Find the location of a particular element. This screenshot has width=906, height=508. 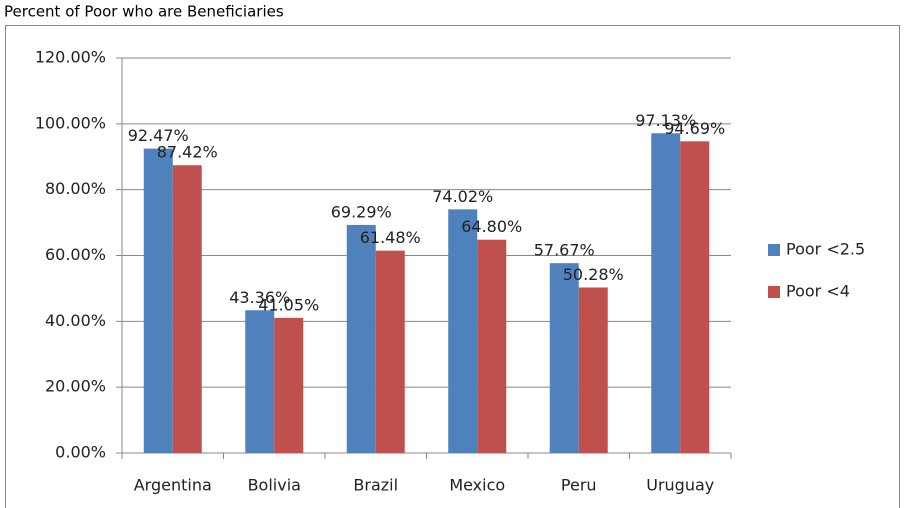

y-tick-label: 80.00% is located at coordinates (75, 188).